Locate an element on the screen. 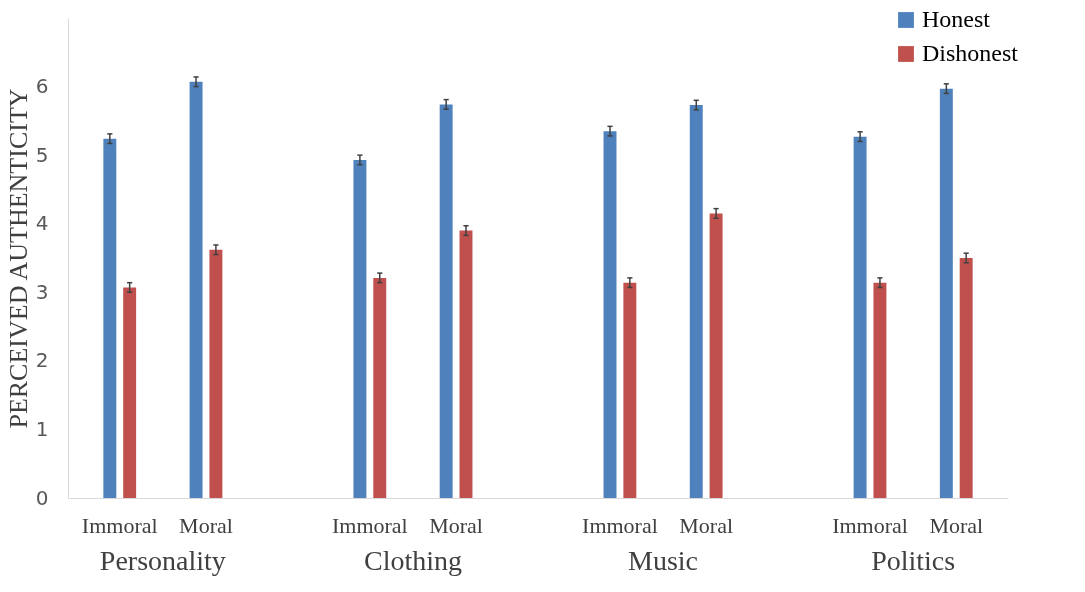 The image size is (1085, 592). text: Clothing is located at coordinates (412, 560).